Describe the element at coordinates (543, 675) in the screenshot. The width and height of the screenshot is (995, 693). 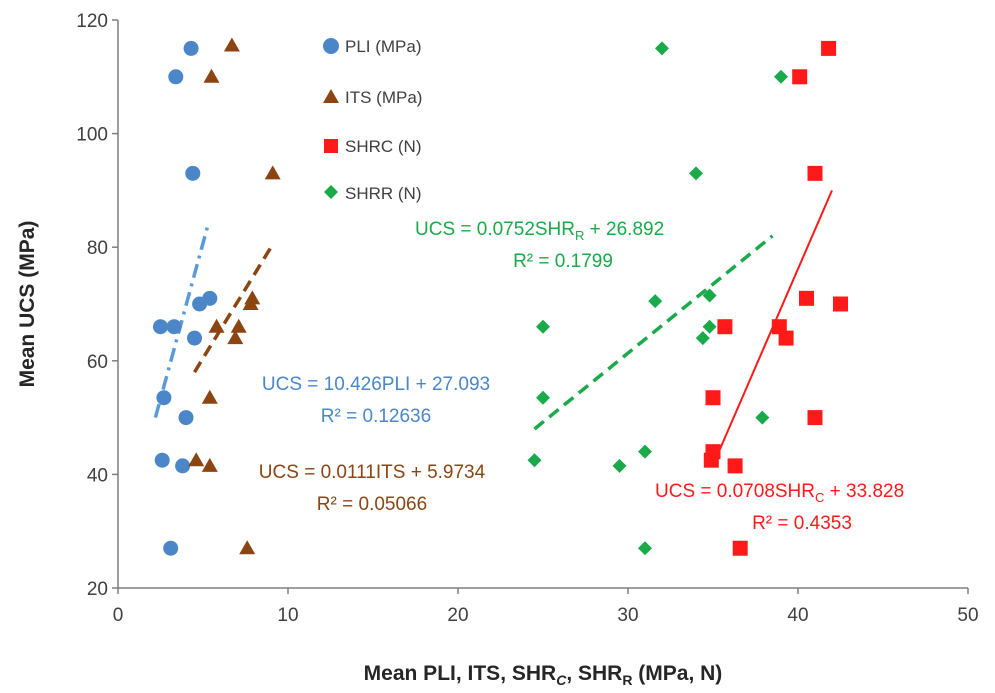
I see `x-axis-title: Mean PLI, ITS, SHRC, SHRR (MPa, N)` at that location.